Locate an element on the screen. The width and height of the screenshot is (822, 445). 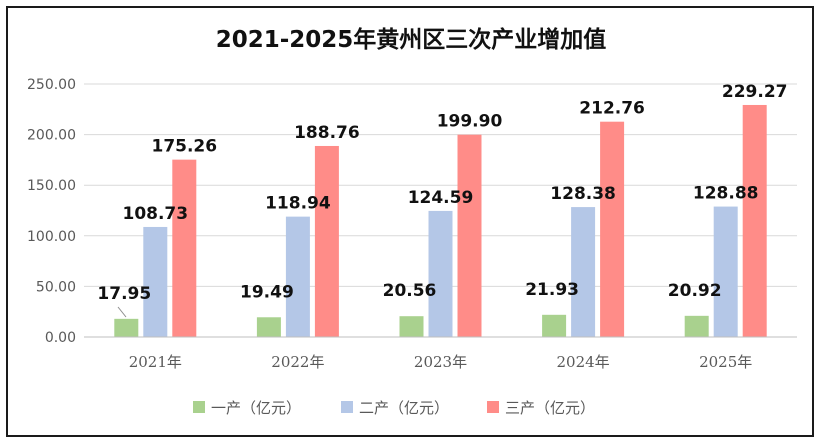
legend: 一产（亿元） 二产（亿元） 三产（亿元） is located at coordinates (394, 408).